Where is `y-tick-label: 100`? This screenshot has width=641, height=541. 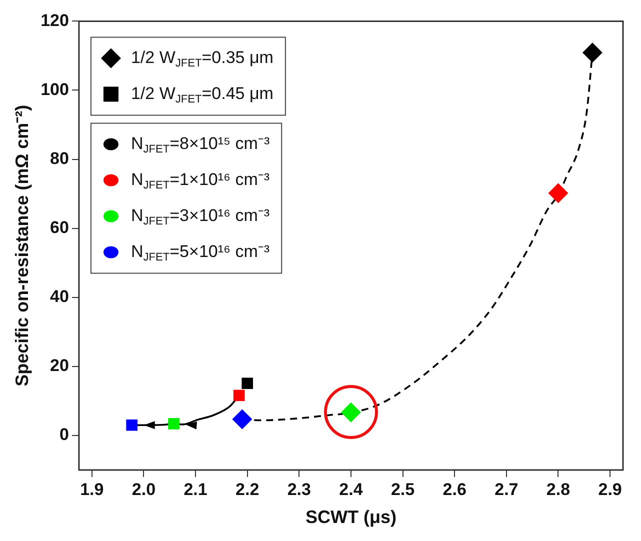 y-tick-label: 100 is located at coordinates (54, 89).